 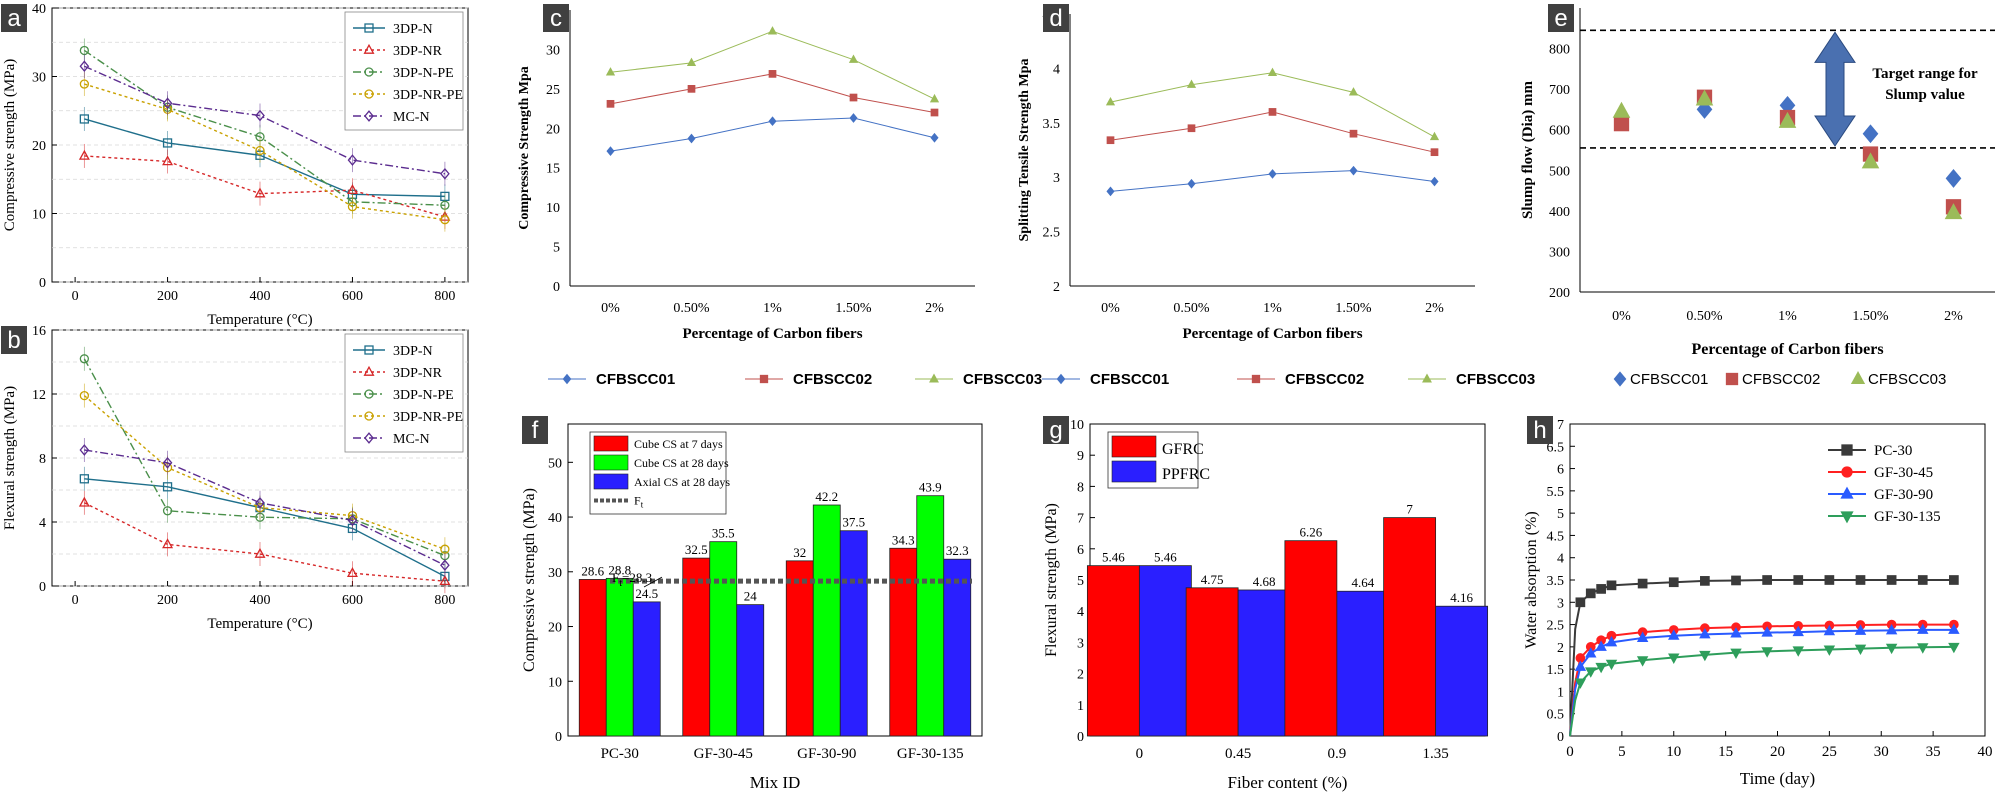 I want to click on y-tick-label: 50, so click(x=555, y=463).